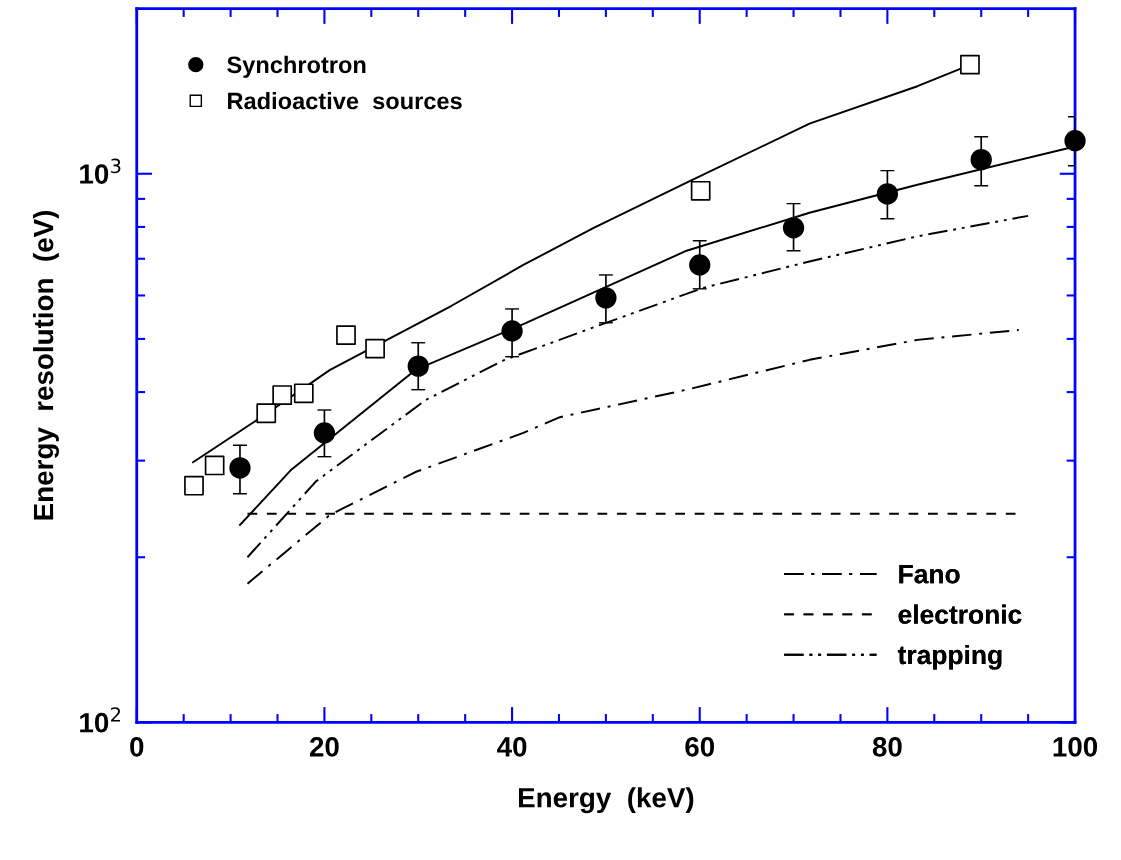 The image size is (1121, 860). Describe the element at coordinates (296, 66) in the screenshot. I see `legend-label: Synchrotron` at that location.